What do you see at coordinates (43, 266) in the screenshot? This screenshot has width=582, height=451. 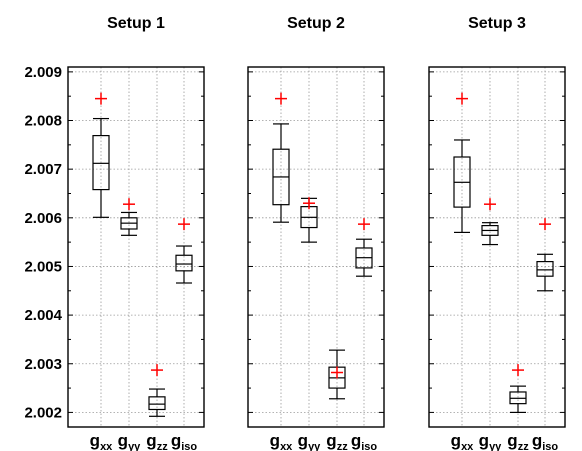 I see `y-tick-label: 2.005` at bounding box center [43, 266].